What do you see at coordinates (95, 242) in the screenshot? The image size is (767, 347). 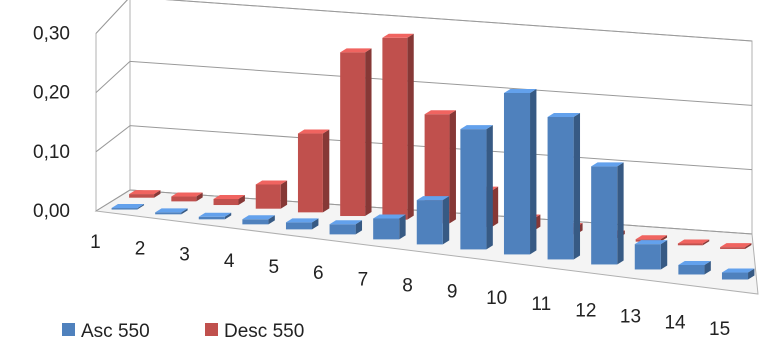 I see `x-tick-label: 1` at bounding box center [95, 242].